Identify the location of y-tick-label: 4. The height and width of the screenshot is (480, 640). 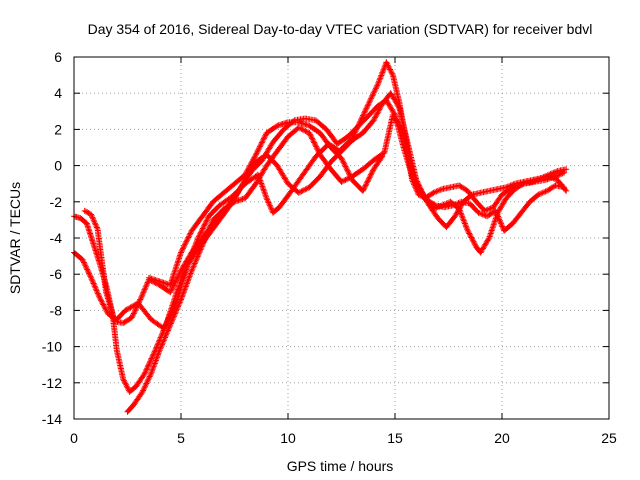
(58, 93).